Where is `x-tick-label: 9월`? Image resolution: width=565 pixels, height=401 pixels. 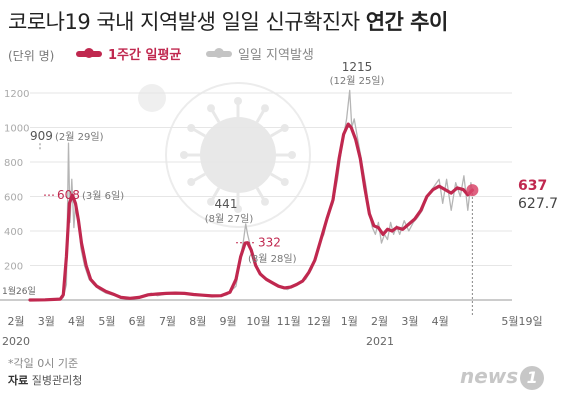 x-tick-label: 9월 is located at coordinates (228, 321).